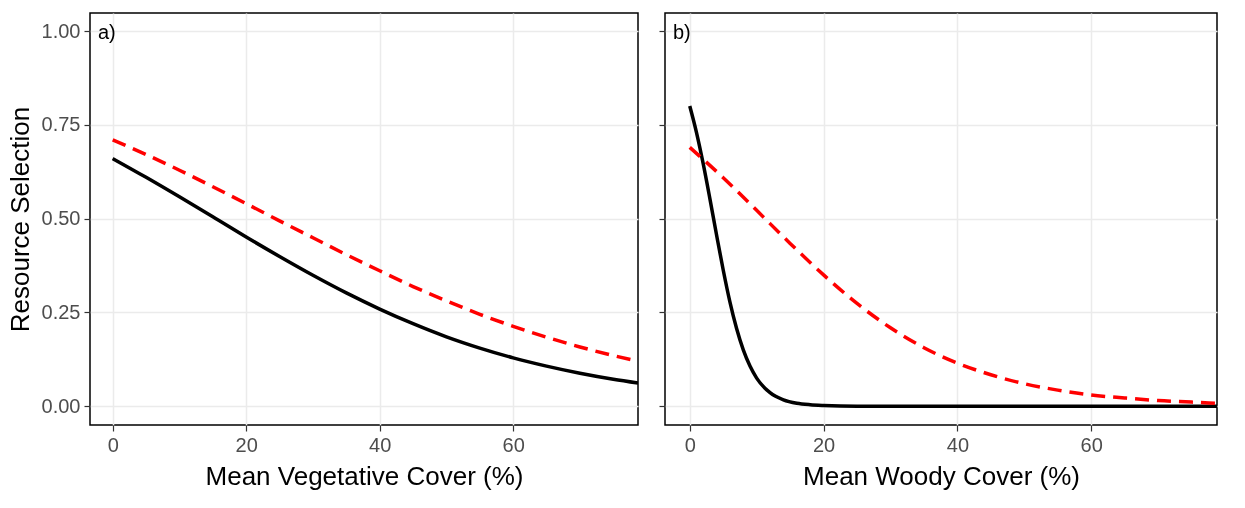  What do you see at coordinates (61, 311) in the screenshot?
I see `y-tick-label: 0.25` at bounding box center [61, 311].